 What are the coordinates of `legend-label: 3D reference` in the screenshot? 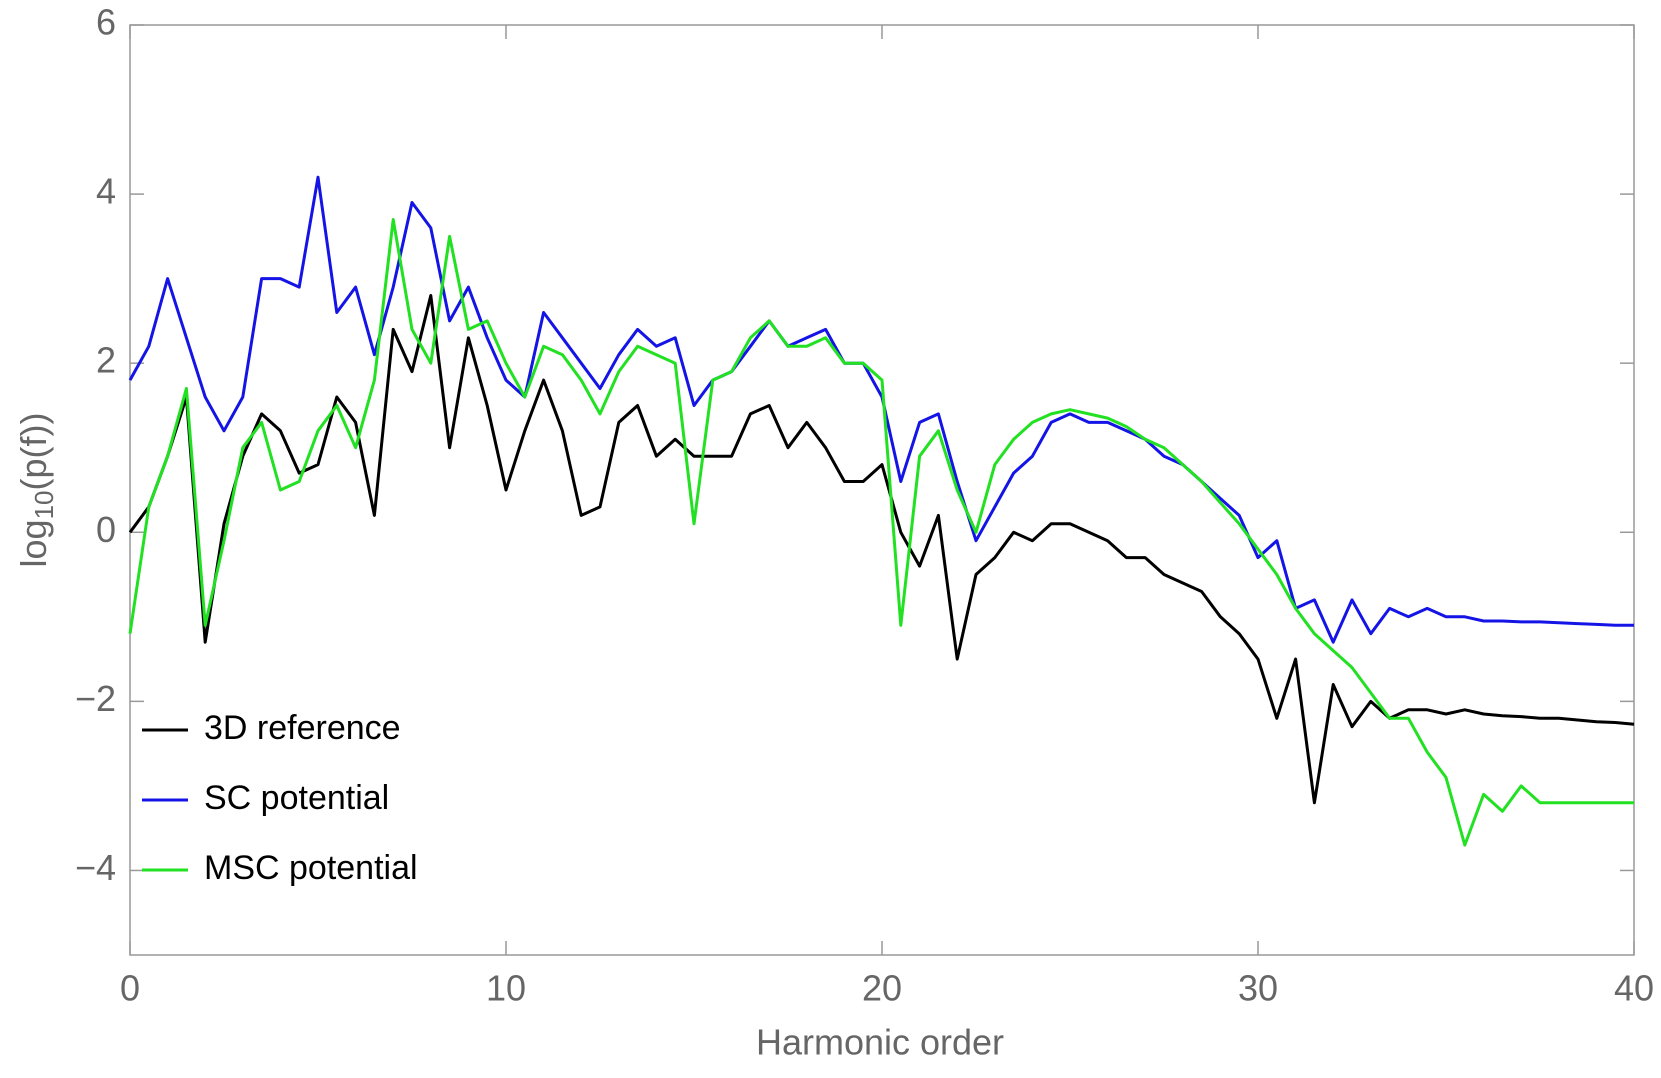 It's located at (302, 728).